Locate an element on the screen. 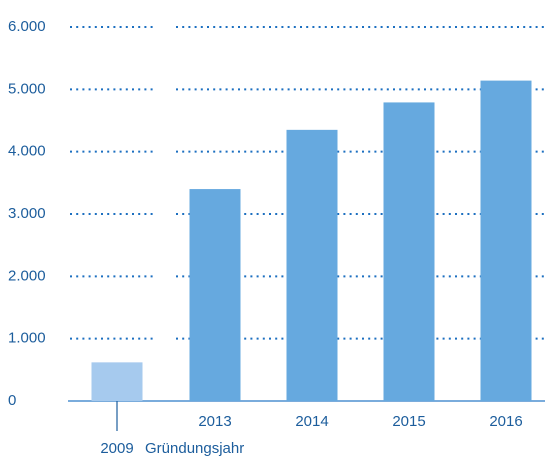 Image resolution: width=551 pixels, height=459 pixels. x-tick-label: 2014 is located at coordinates (311, 421).